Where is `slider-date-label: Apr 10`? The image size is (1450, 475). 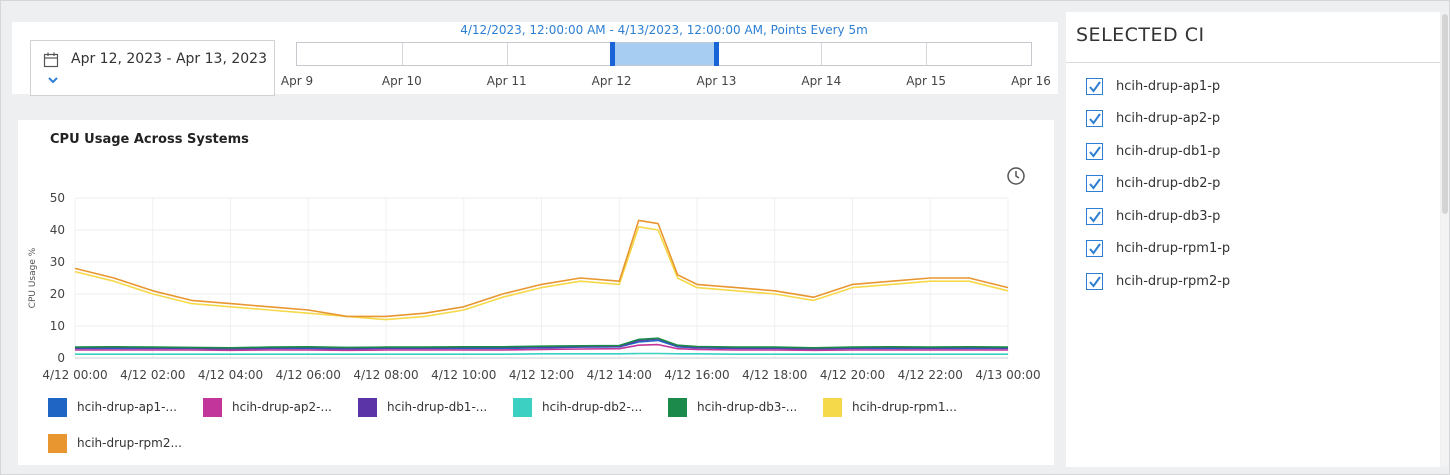
slider-date-label: Apr 10 is located at coordinates (401, 81).